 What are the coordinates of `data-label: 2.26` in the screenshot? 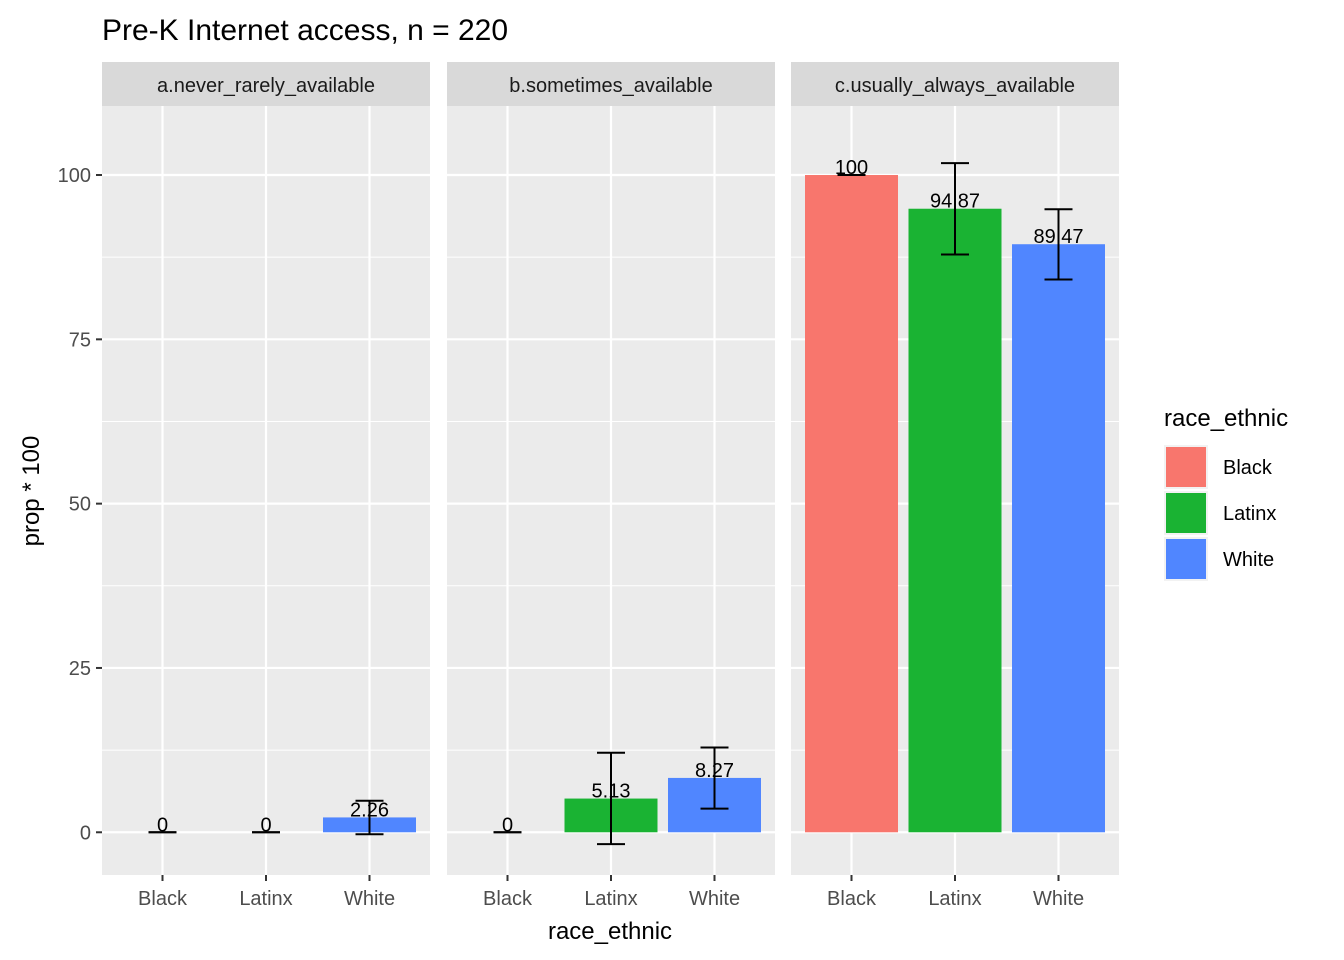 It's located at (369, 810).